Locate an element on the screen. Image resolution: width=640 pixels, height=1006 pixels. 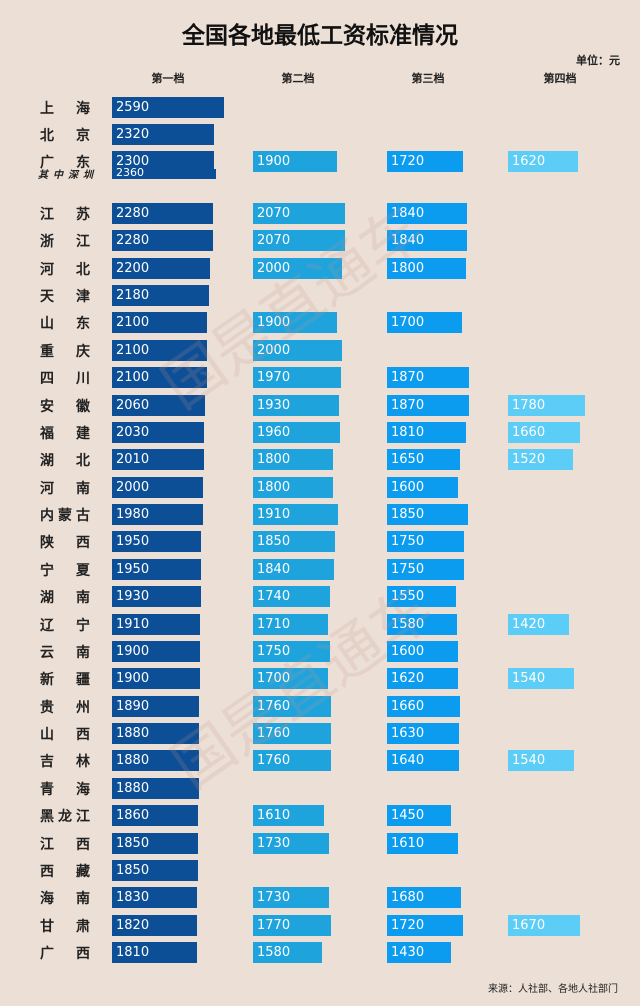
row-label: 山东 is located at coordinates (65, 324).